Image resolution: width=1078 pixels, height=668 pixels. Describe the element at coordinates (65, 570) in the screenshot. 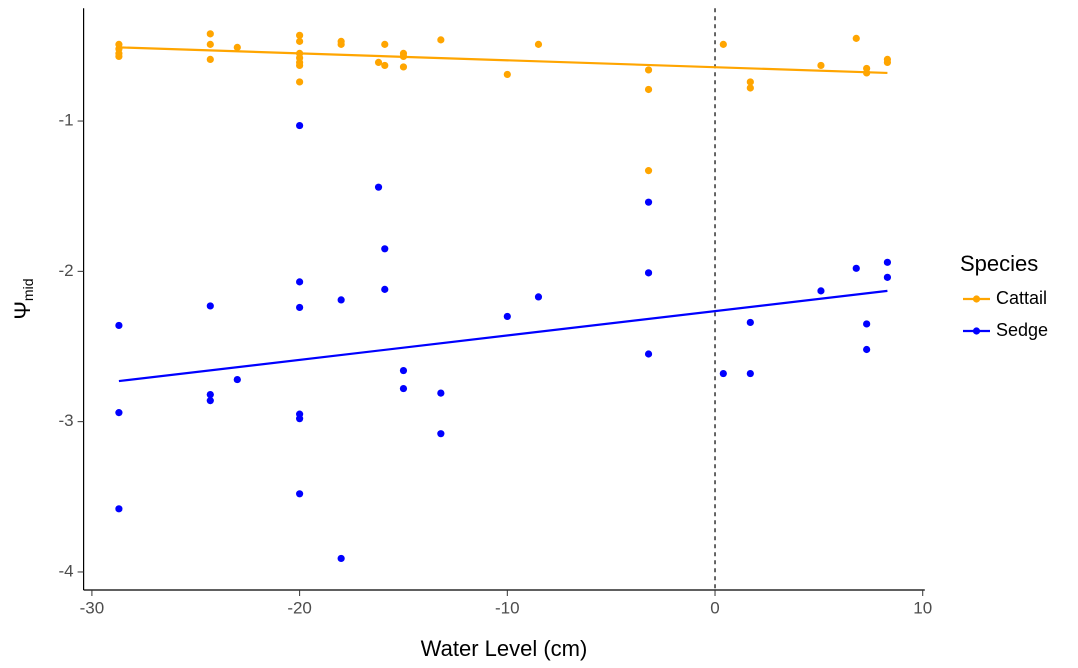

I see `y-tick-label: -4` at that location.